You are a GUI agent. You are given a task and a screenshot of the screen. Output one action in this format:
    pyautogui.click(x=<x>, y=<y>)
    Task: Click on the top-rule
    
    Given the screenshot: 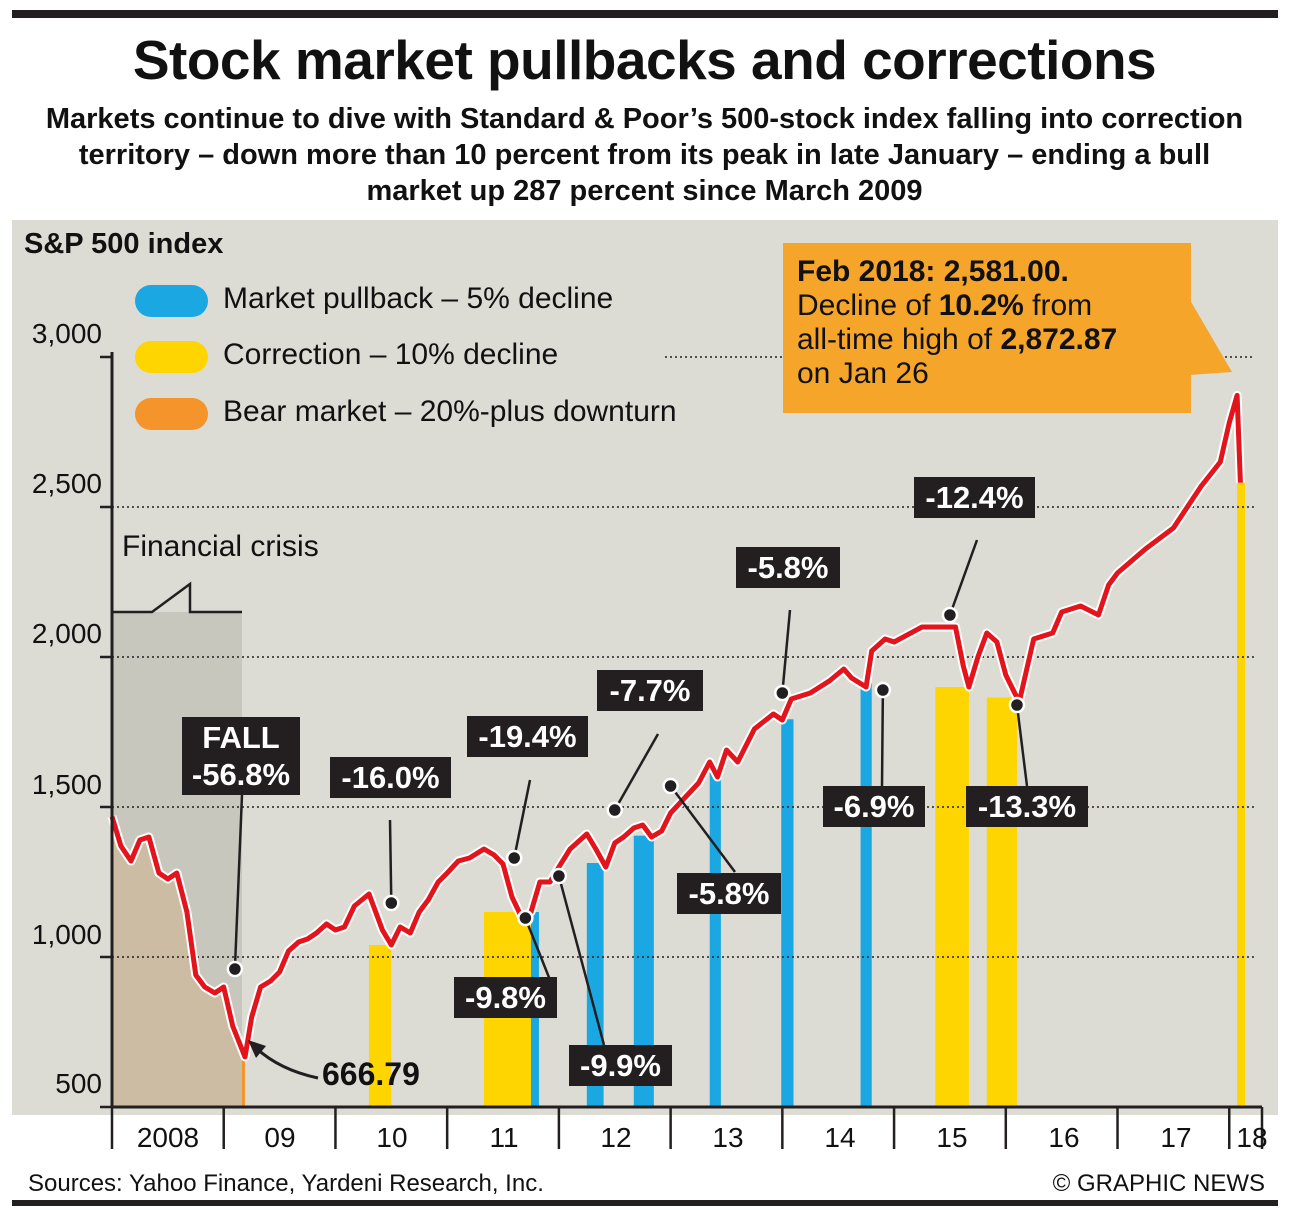 What is the action you would take?
    pyautogui.click(x=645, y=14)
    